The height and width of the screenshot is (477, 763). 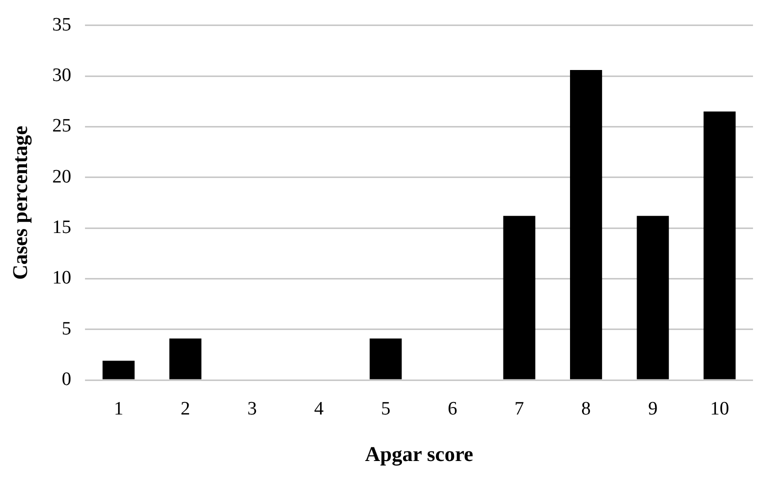 What do you see at coordinates (720, 409) in the screenshot?
I see `x-tick-label: 10` at bounding box center [720, 409].